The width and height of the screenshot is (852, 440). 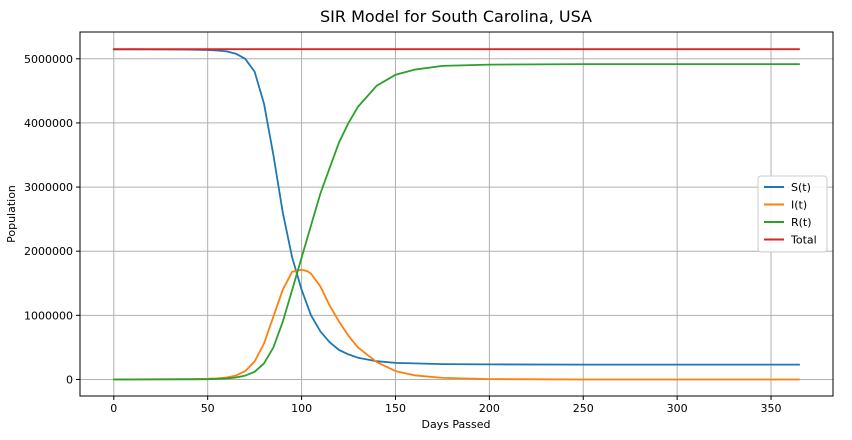 I want to click on x-tick-label: 200, so click(x=489, y=408).